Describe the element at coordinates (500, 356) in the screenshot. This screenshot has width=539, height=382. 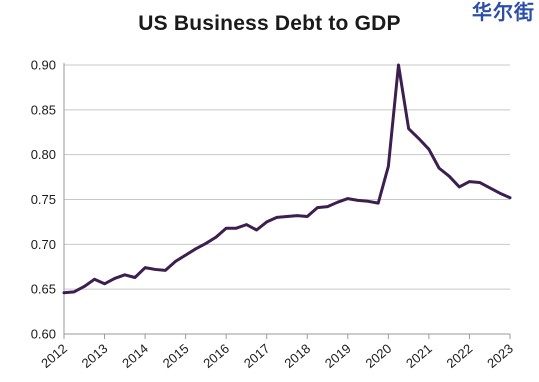
I see `x-tick-label: 2023` at that location.